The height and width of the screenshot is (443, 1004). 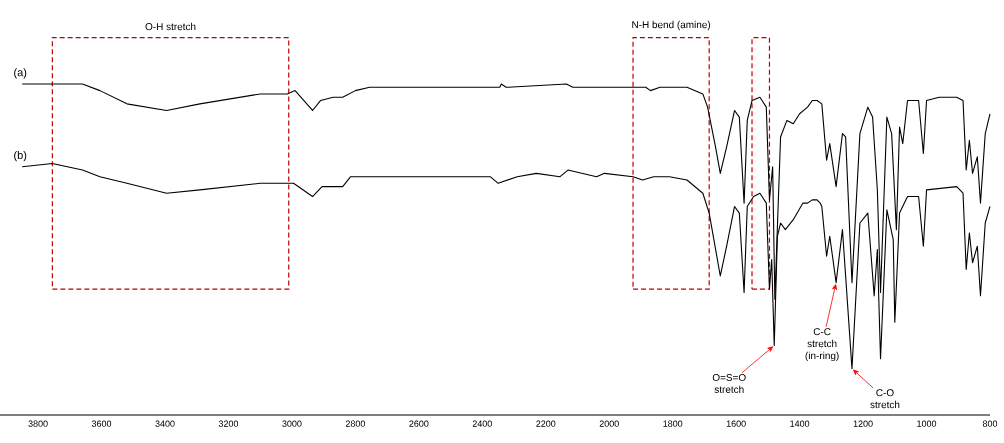 I want to click on x-tick-label: 1000, so click(x=927, y=423).